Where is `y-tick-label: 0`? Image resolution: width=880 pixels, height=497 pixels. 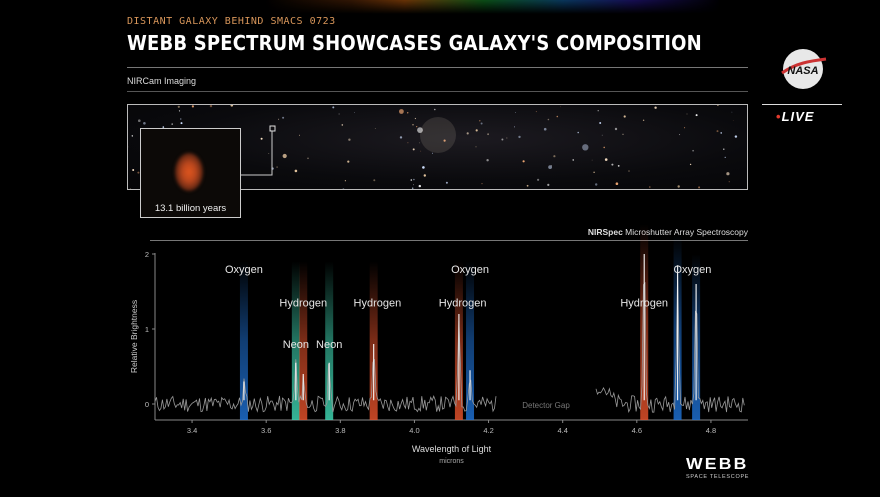
y-tick-label: 0 is located at coordinates (147, 404).